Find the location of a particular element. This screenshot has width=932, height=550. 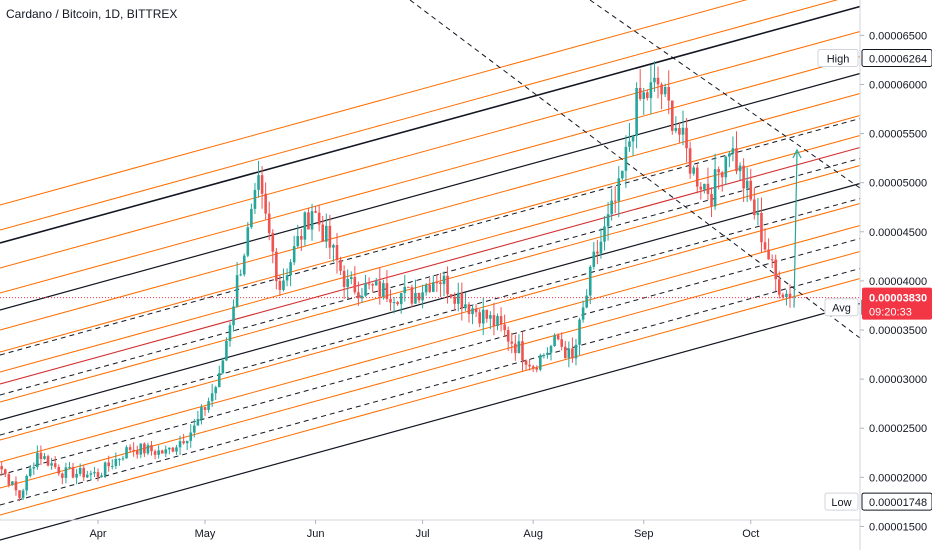

y-tick-label: 0.00003500 is located at coordinates (898, 331).